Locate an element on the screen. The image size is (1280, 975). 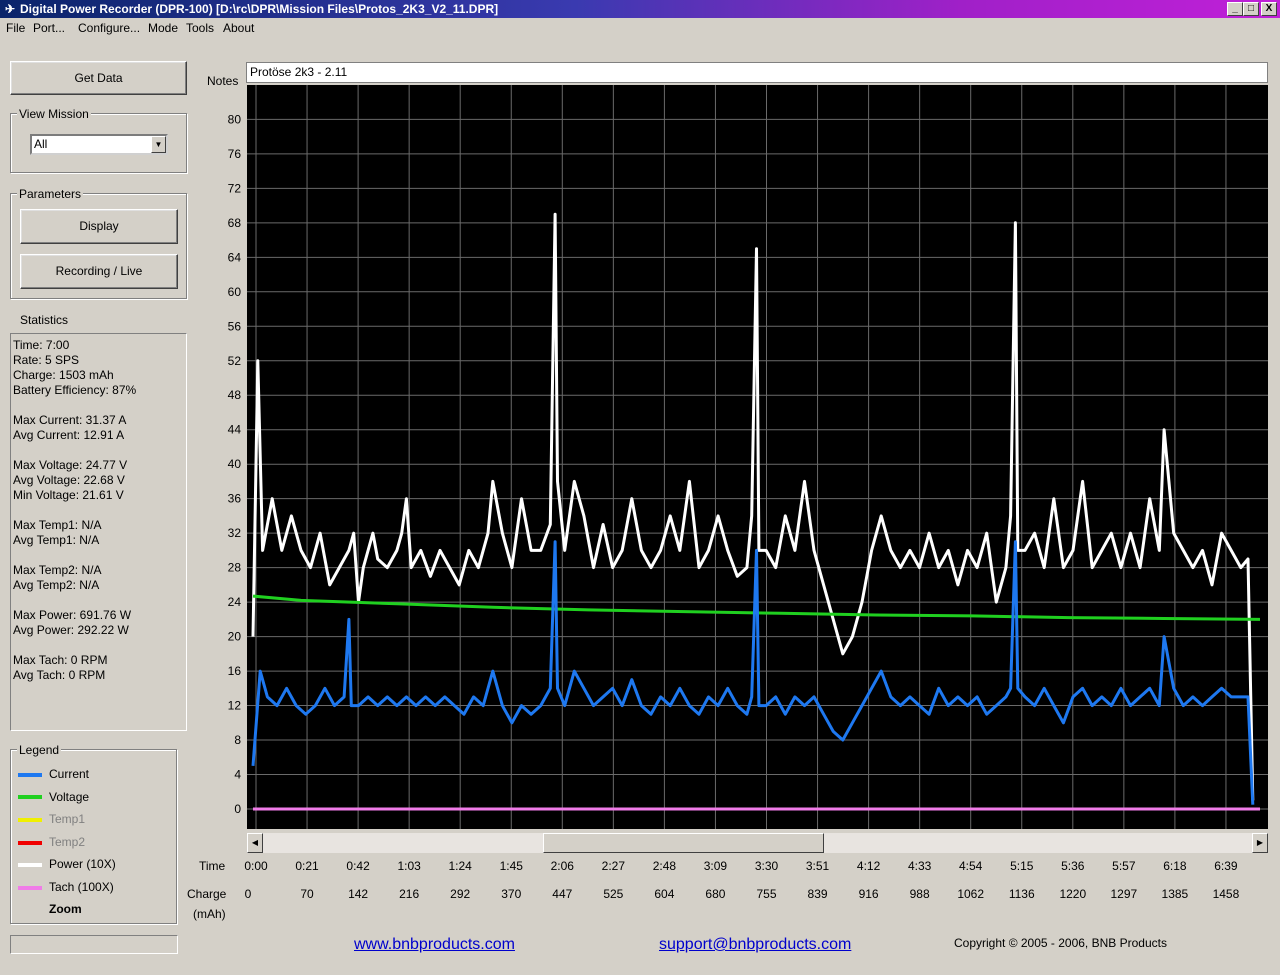
stat-line: Max Temp2: N/A is located at coordinates (57, 570).